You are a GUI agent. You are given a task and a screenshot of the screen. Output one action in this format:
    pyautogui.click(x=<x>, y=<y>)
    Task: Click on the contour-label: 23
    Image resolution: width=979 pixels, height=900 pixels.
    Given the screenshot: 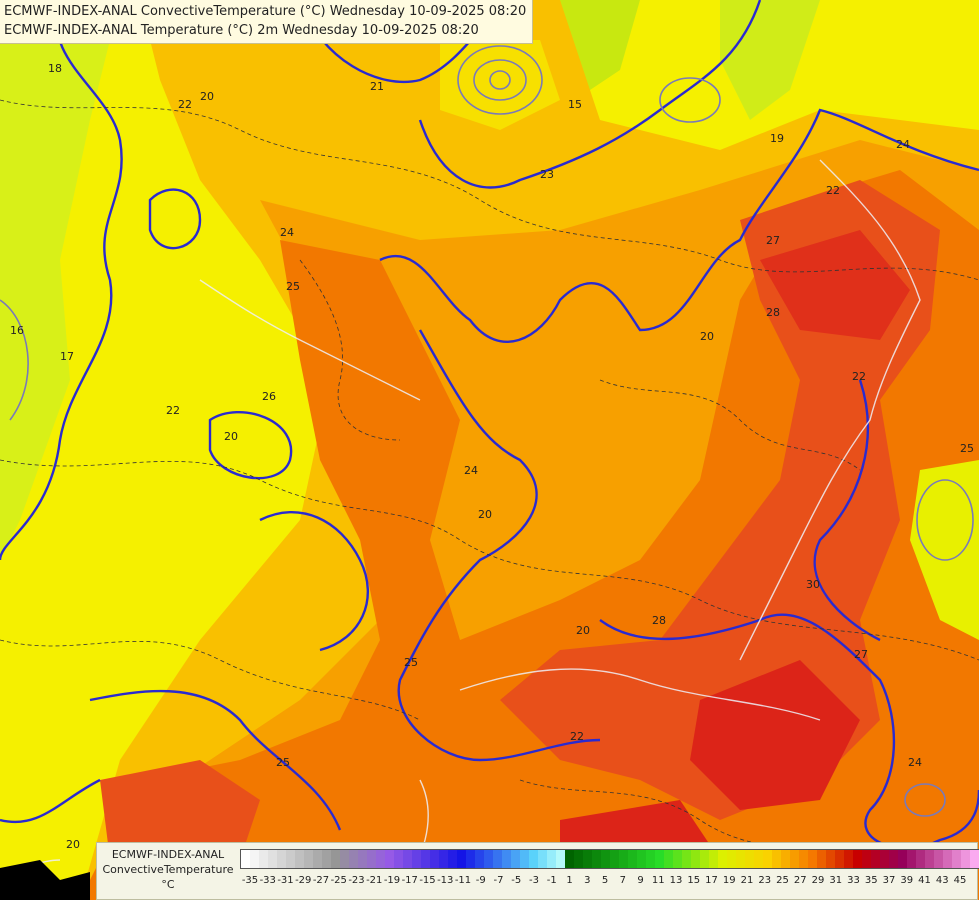 What is the action you would take?
    pyautogui.click(x=547, y=174)
    